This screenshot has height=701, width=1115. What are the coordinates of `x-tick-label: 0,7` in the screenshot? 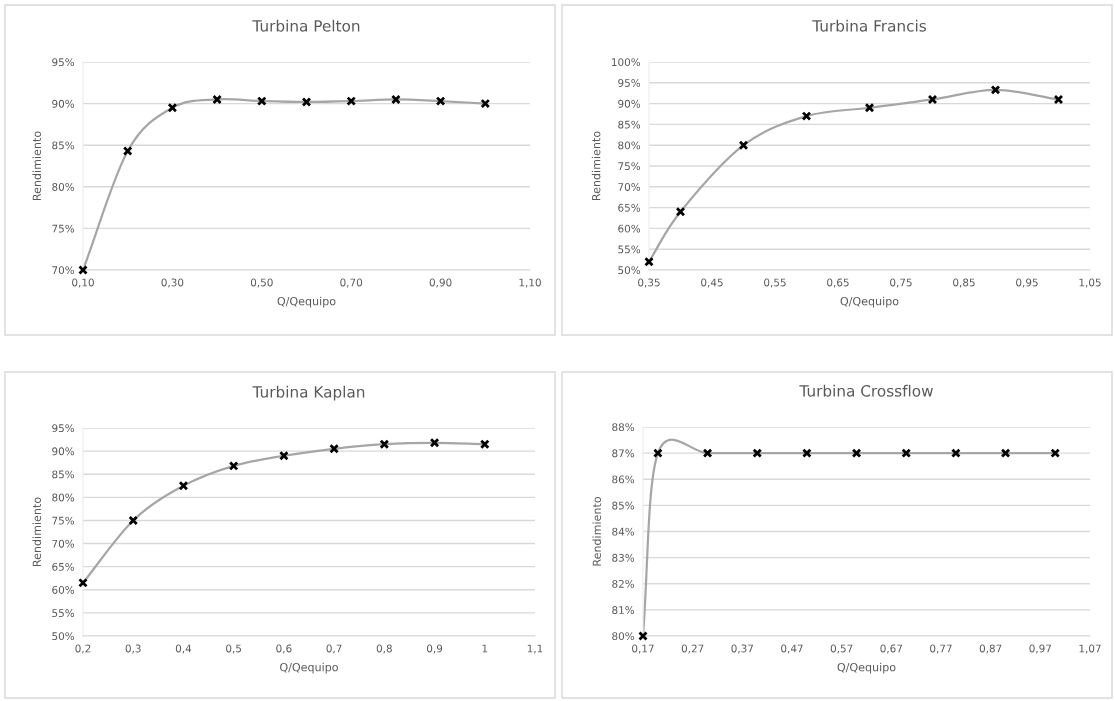 It's located at (334, 649).